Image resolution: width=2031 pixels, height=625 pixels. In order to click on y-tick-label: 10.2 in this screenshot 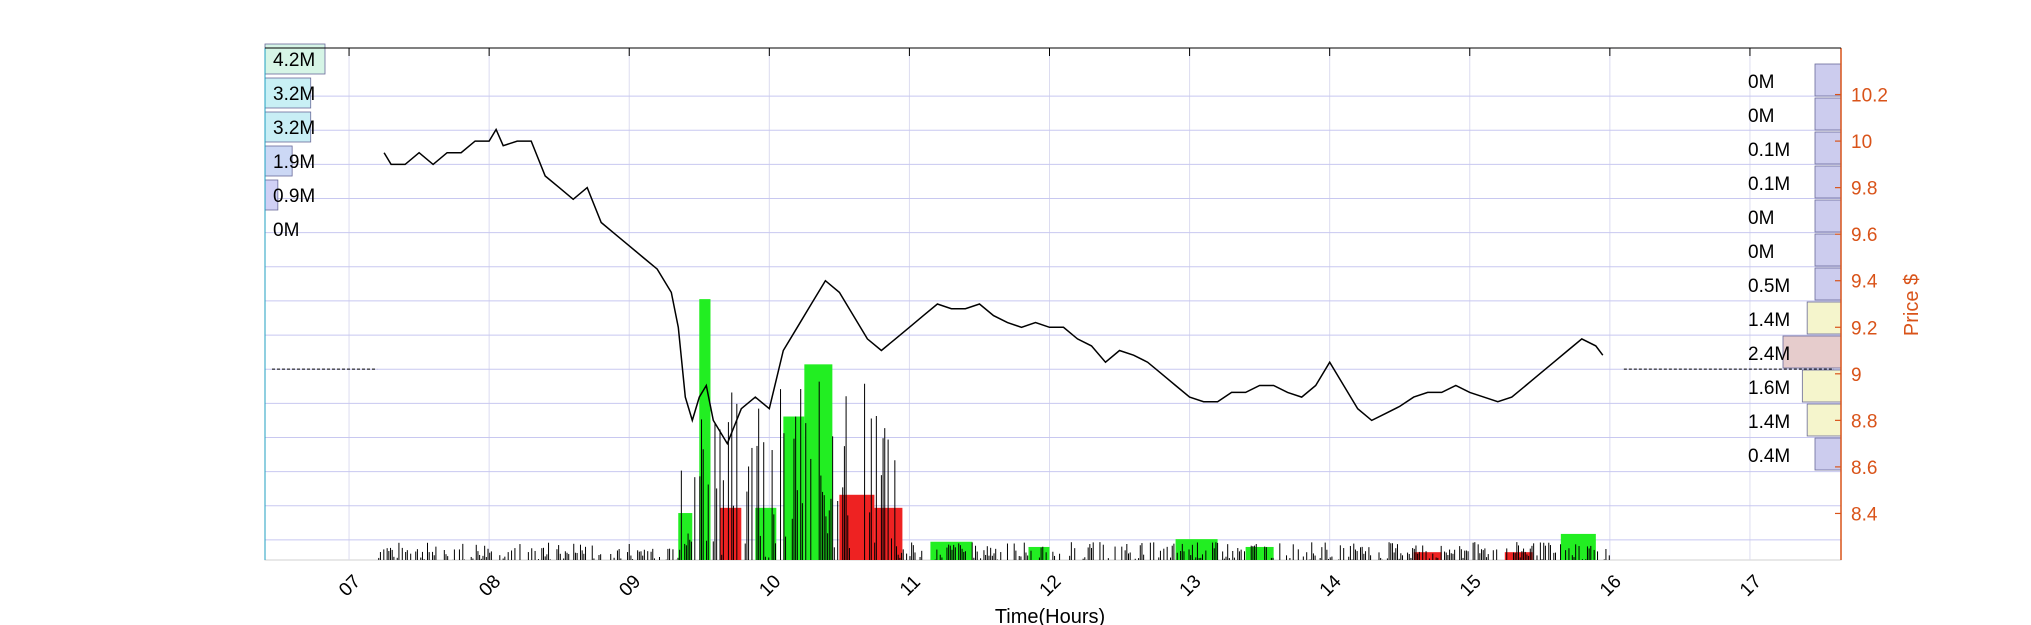, I will do `click(1869, 96)`.